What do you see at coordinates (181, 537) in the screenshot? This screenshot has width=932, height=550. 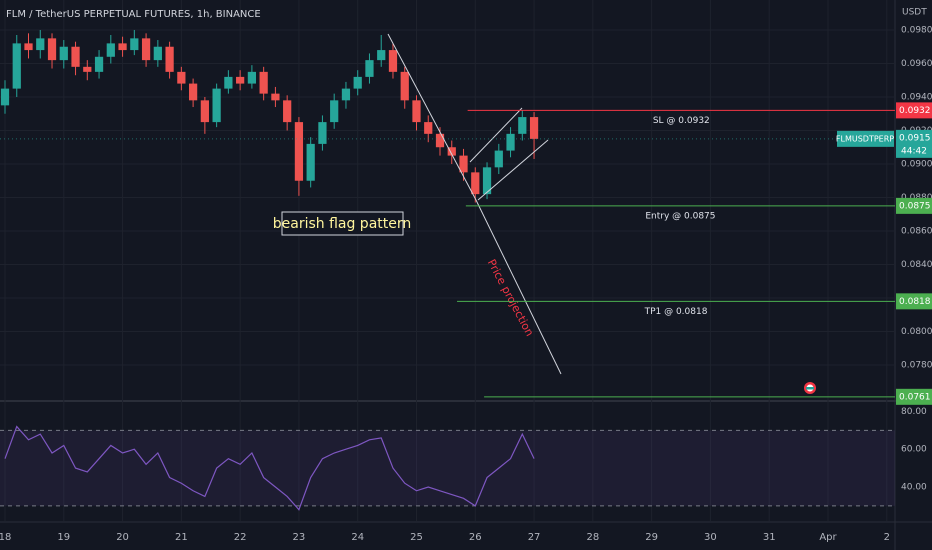 I see `x-tick-label: 21` at bounding box center [181, 537].